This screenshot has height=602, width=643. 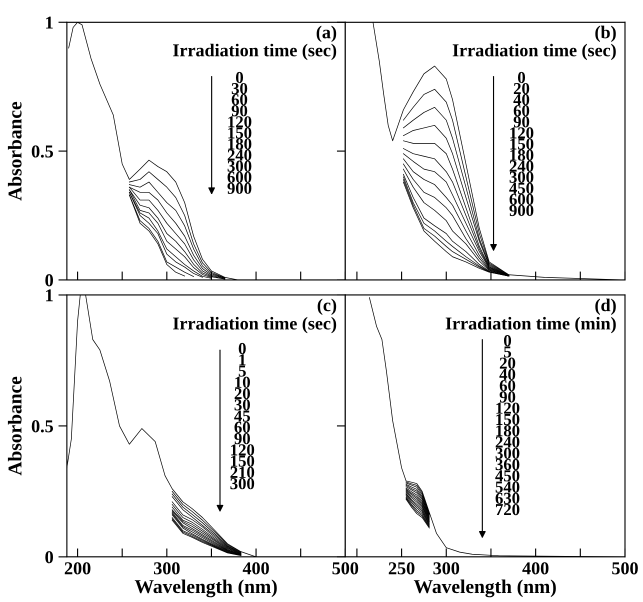 What do you see at coordinates (242, 472) in the screenshot?
I see `annotation: 210` at bounding box center [242, 472].